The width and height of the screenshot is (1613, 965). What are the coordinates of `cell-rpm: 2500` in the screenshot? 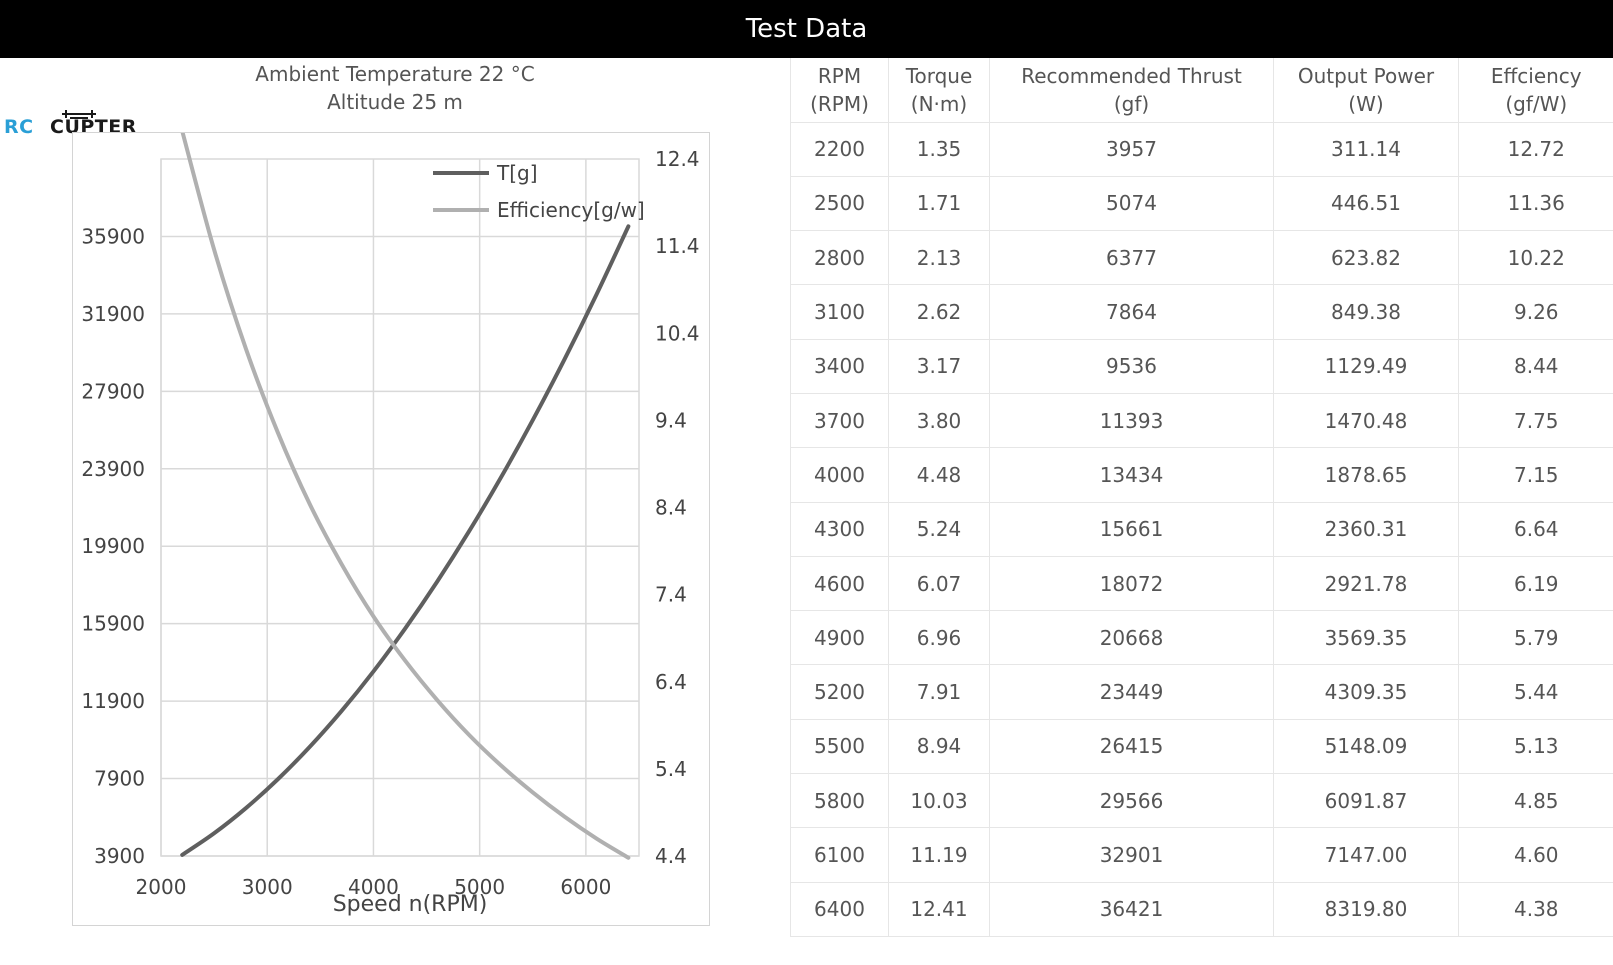 It's located at (839, 204).